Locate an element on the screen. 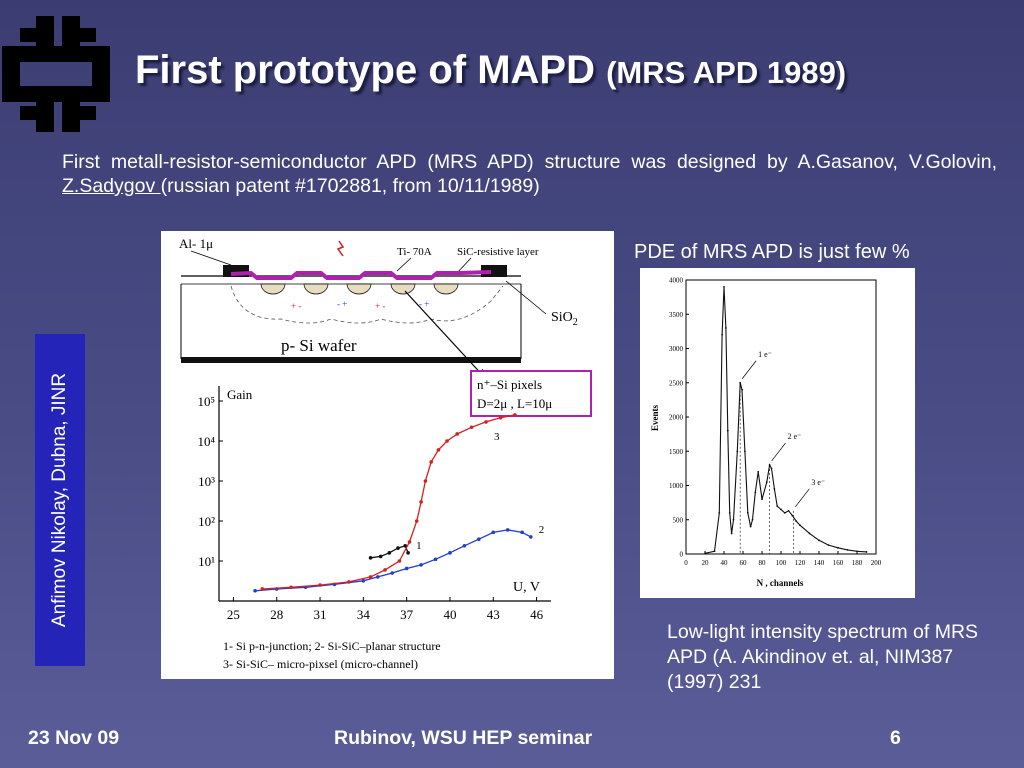 This screenshot has height=768, width=1024. spectrum-xlabel: N , channels is located at coordinates (780, 583).